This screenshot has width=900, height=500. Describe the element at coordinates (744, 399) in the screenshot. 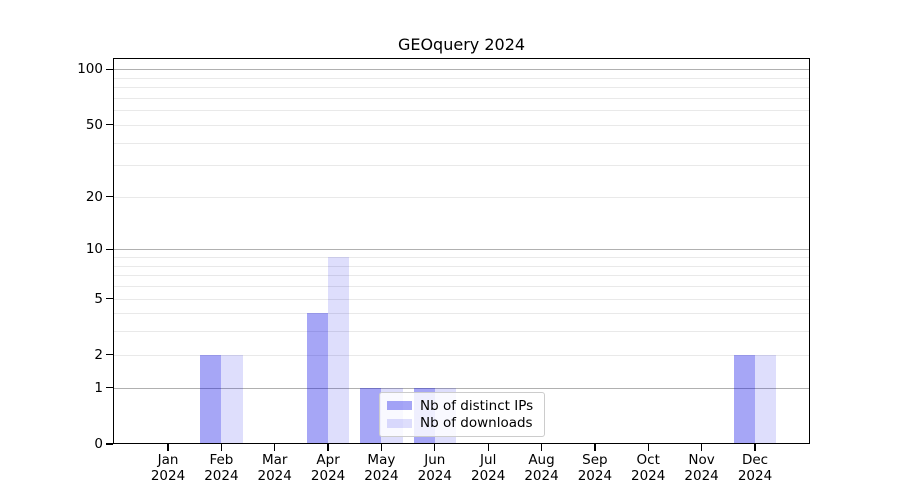

I see `bar-nb-of-distinct-ips-dec` at that location.